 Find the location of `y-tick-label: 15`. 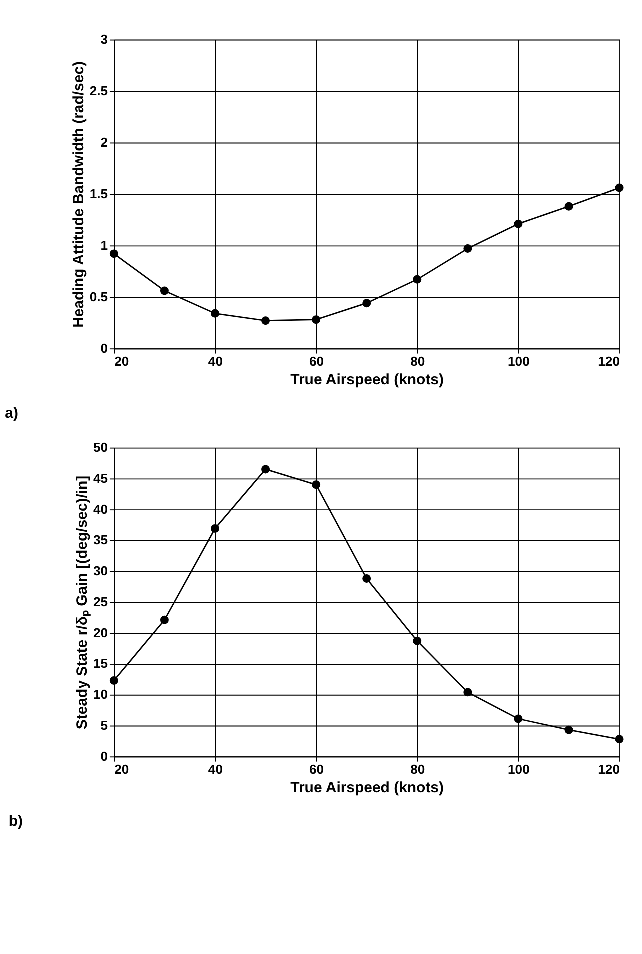

y-tick-label: 15 is located at coordinates (101, 664).